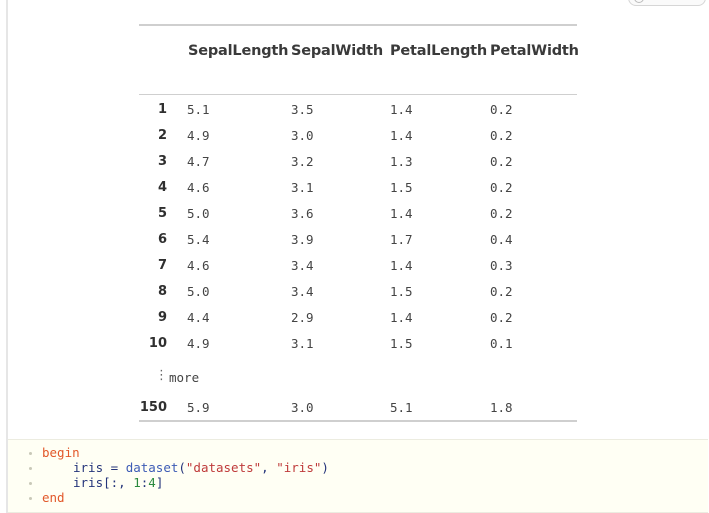  What do you see at coordinates (299, 467) in the screenshot?
I see `code-string: "iris"` at bounding box center [299, 467].